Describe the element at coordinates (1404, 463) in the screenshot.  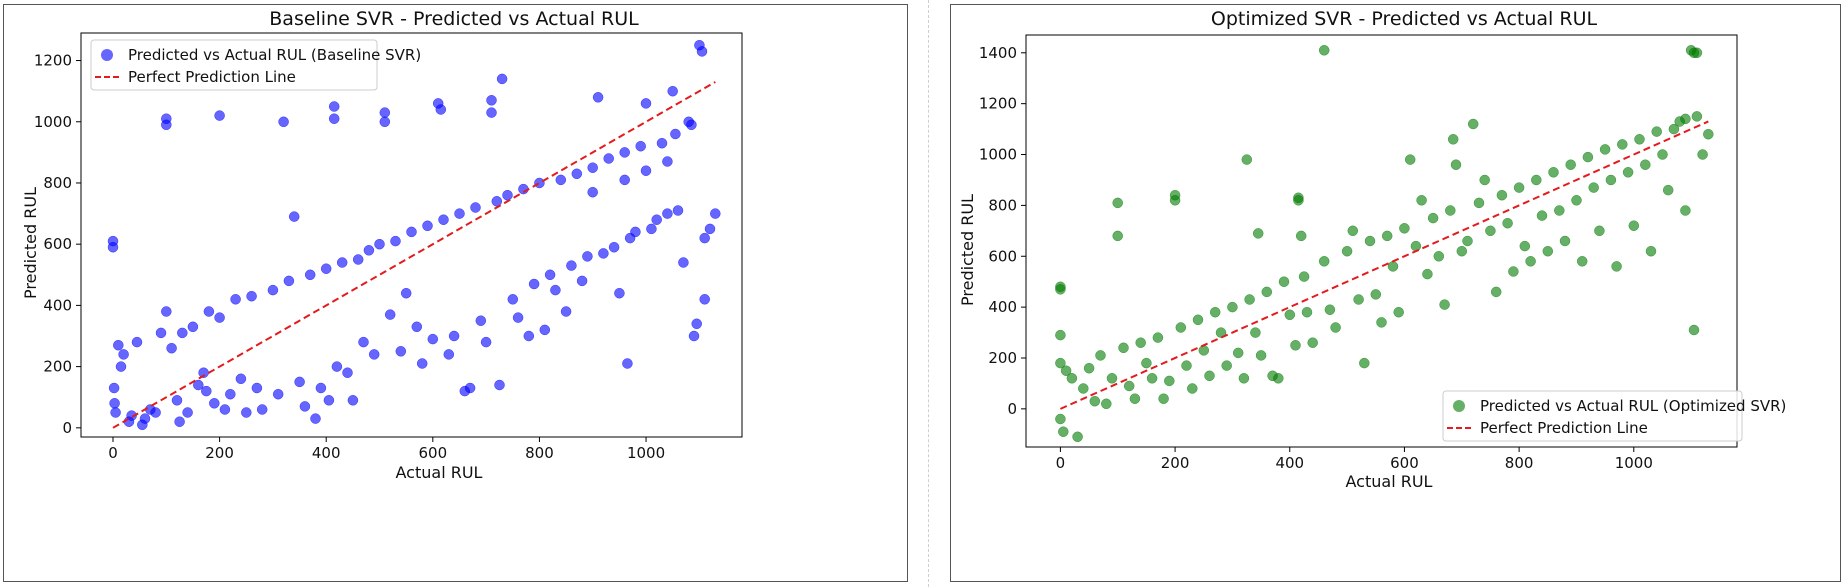
I see `x-tick-label: 600` at that location.